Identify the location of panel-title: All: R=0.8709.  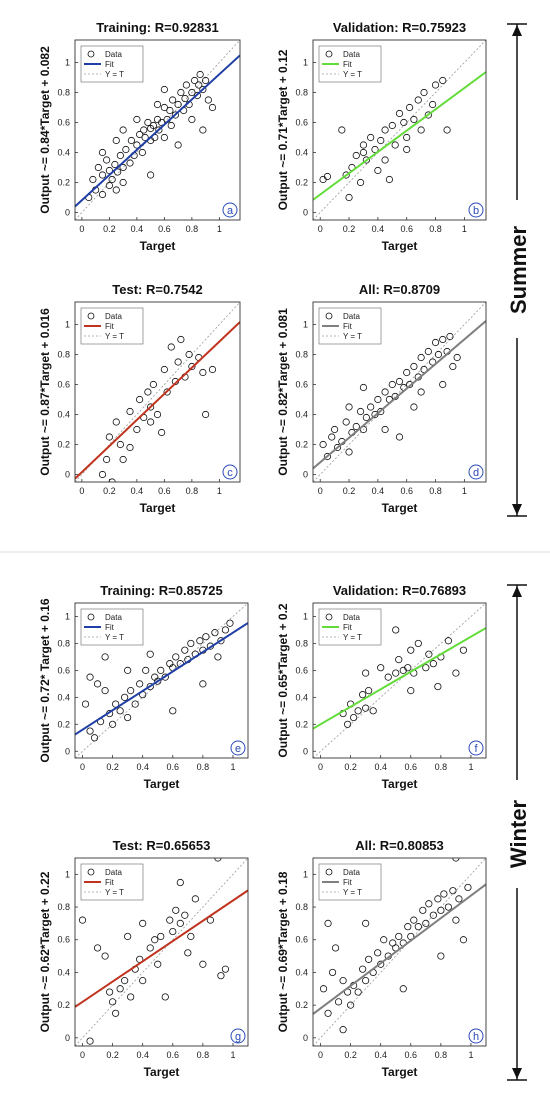
(399, 289).